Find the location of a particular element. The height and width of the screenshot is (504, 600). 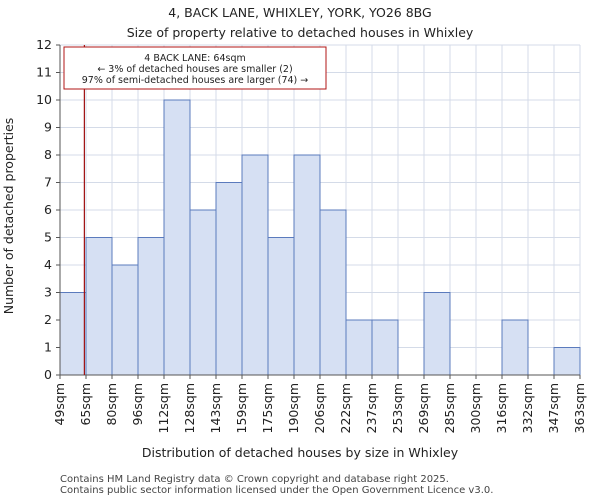

x-tick-label: 269sqm is located at coordinates (423, 408).